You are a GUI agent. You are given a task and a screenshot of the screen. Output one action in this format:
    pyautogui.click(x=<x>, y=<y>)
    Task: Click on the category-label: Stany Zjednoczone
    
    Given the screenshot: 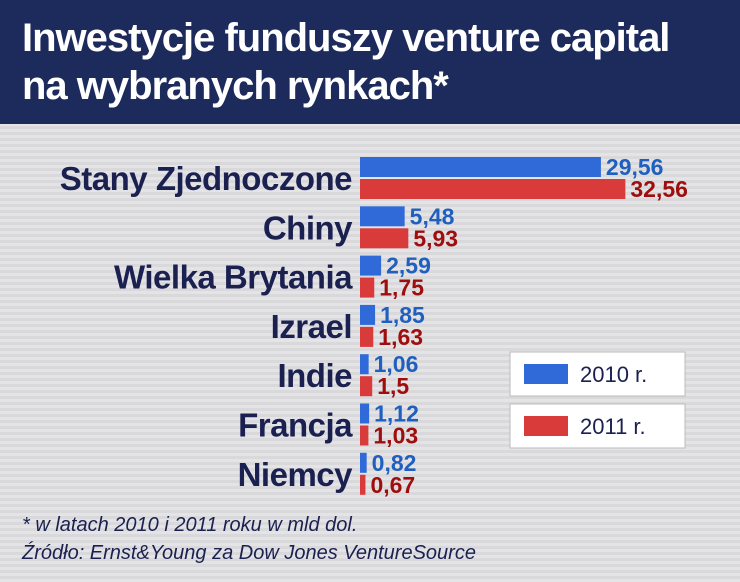 What is the action you would take?
    pyautogui.click(x=206, y=178)
    